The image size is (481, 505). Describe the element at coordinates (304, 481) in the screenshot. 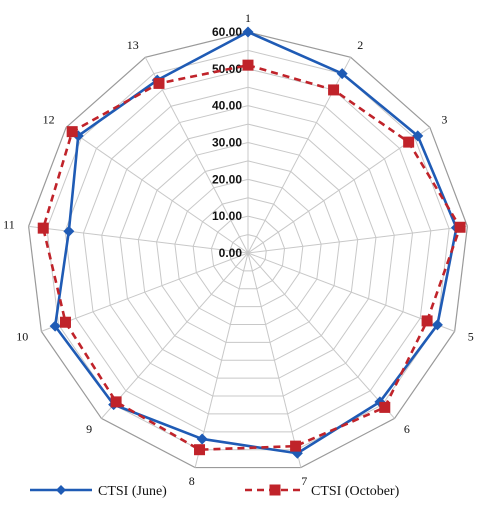

I see `category-label: 7` at that location.